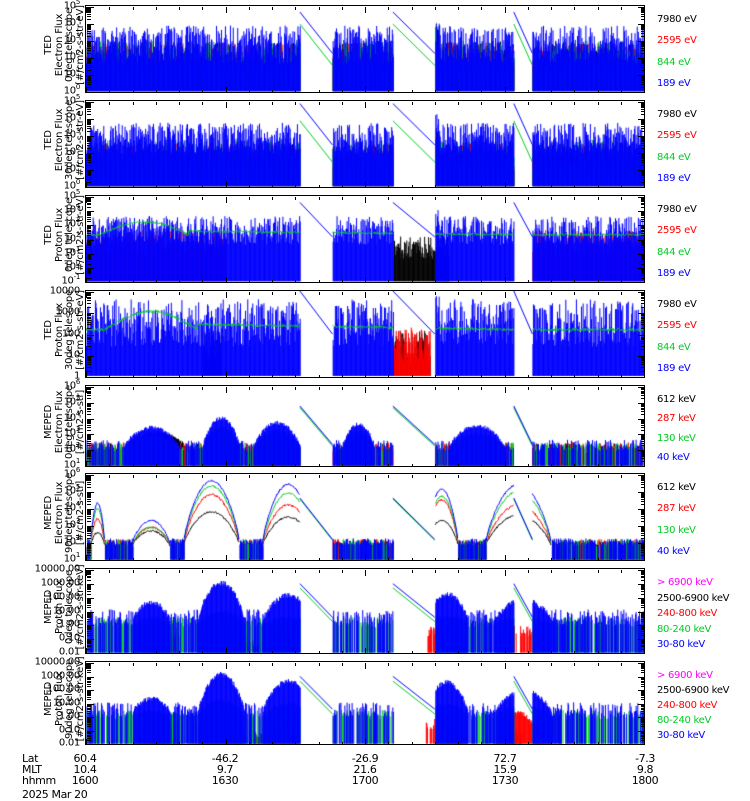 This screenshot has height=801, width=750. I want to click on plot-area-ted-electron-30deg, so click(365, 144).